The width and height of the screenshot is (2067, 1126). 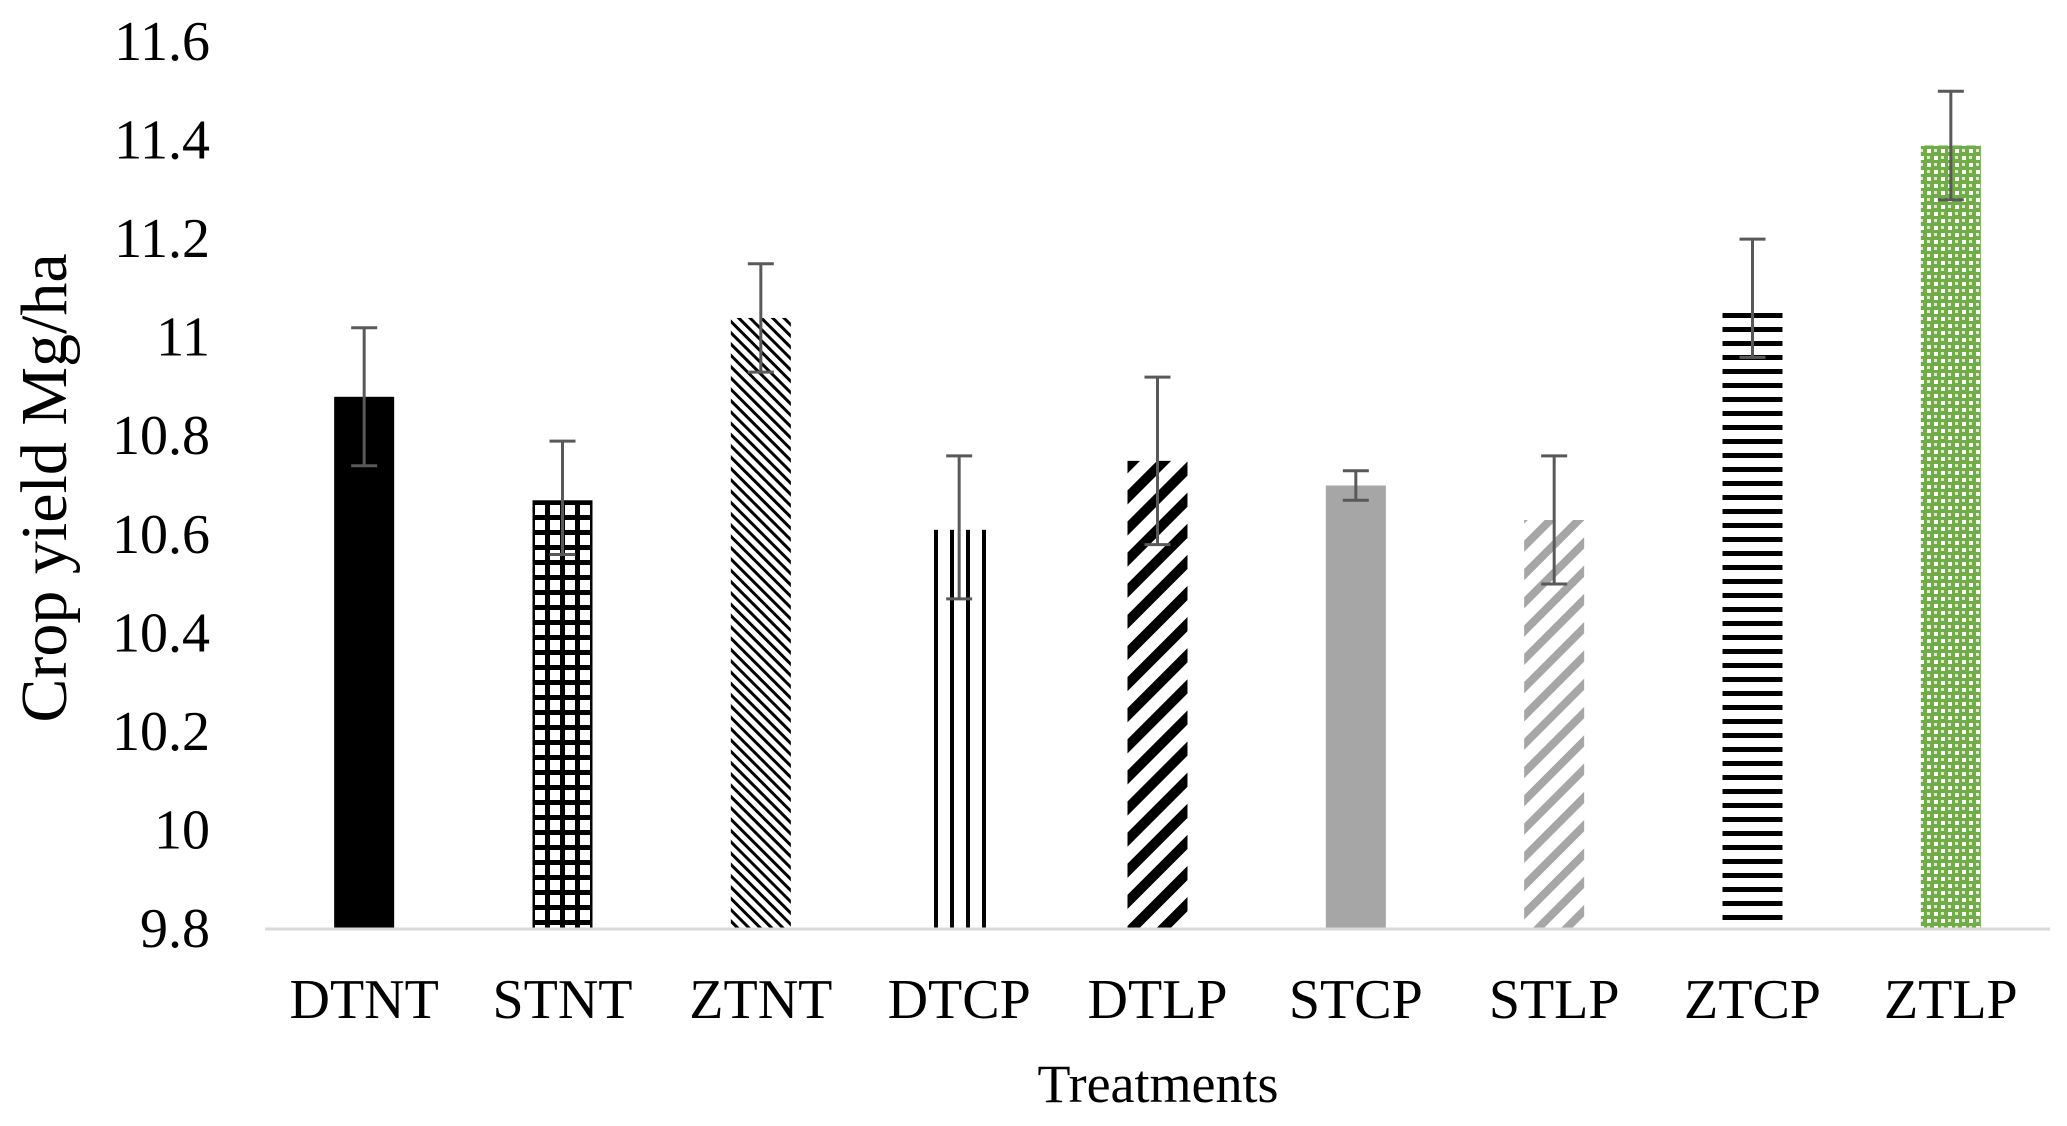 What do you see at coordinates (183, 338) in the screenshot?
I see `y-tick-label: 11` at bounding box center [183, 338].